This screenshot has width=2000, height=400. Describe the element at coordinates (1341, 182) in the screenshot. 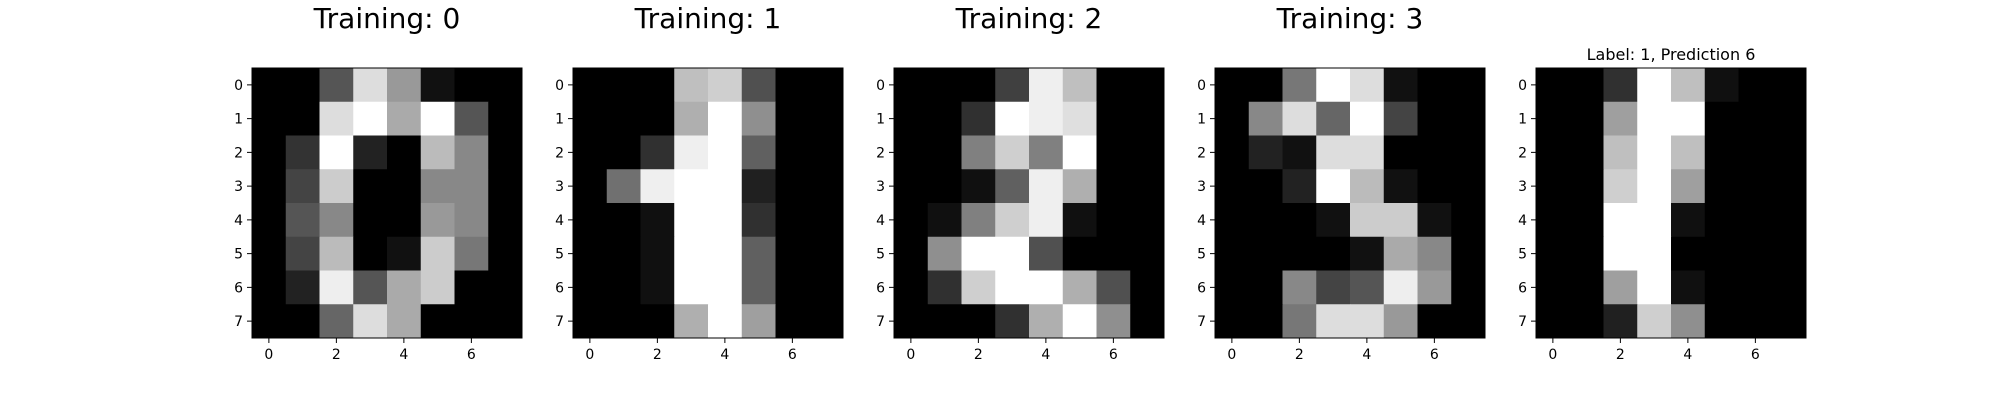

I see `digit-panel-3: Training: 3 0 2 4 6 0 1 2 3 4 5 6 7` at that location.